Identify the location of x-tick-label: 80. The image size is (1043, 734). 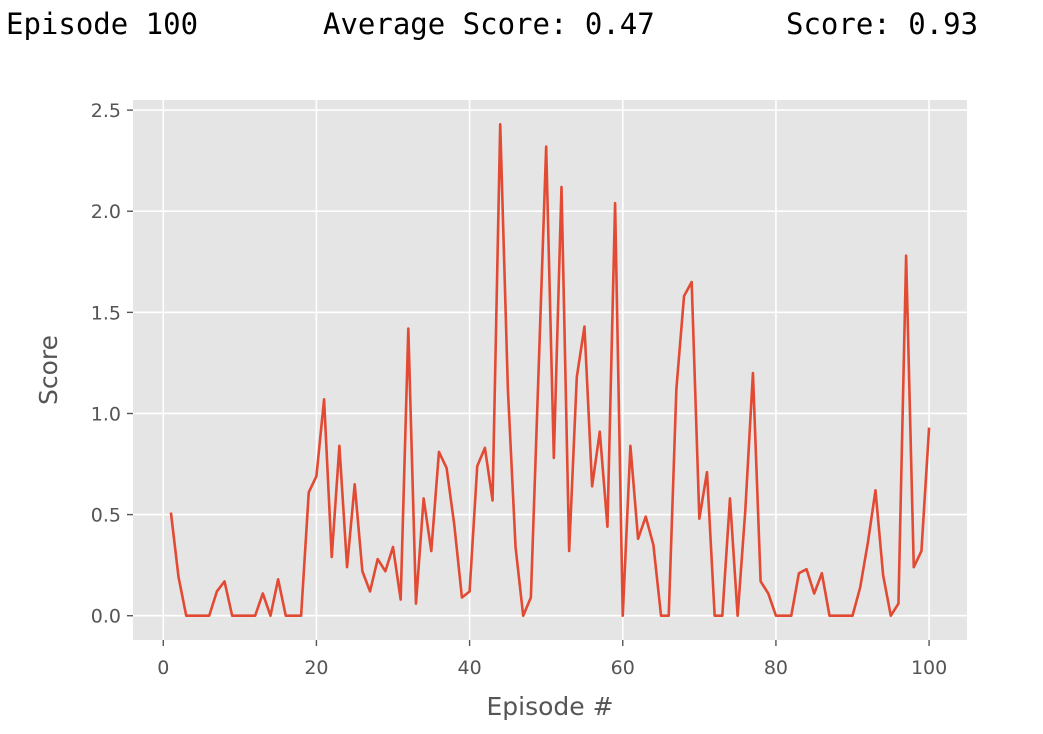
(776, 668).